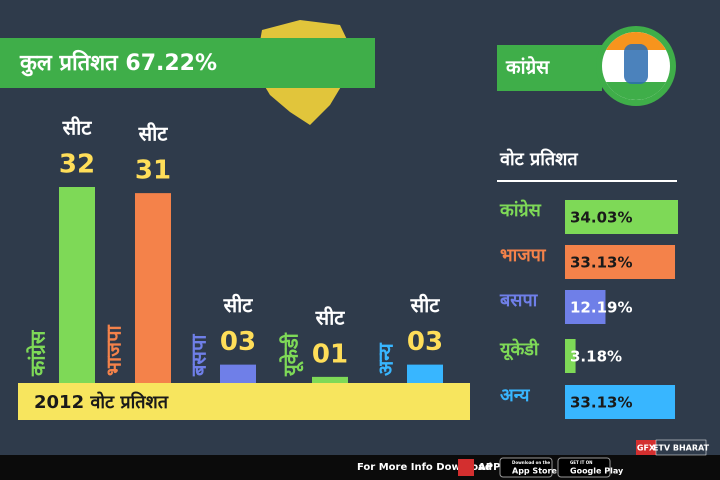  Describe the element at coordinates (597, 471) in the screenshot. I see `google-play-label: Google Play` at that location.